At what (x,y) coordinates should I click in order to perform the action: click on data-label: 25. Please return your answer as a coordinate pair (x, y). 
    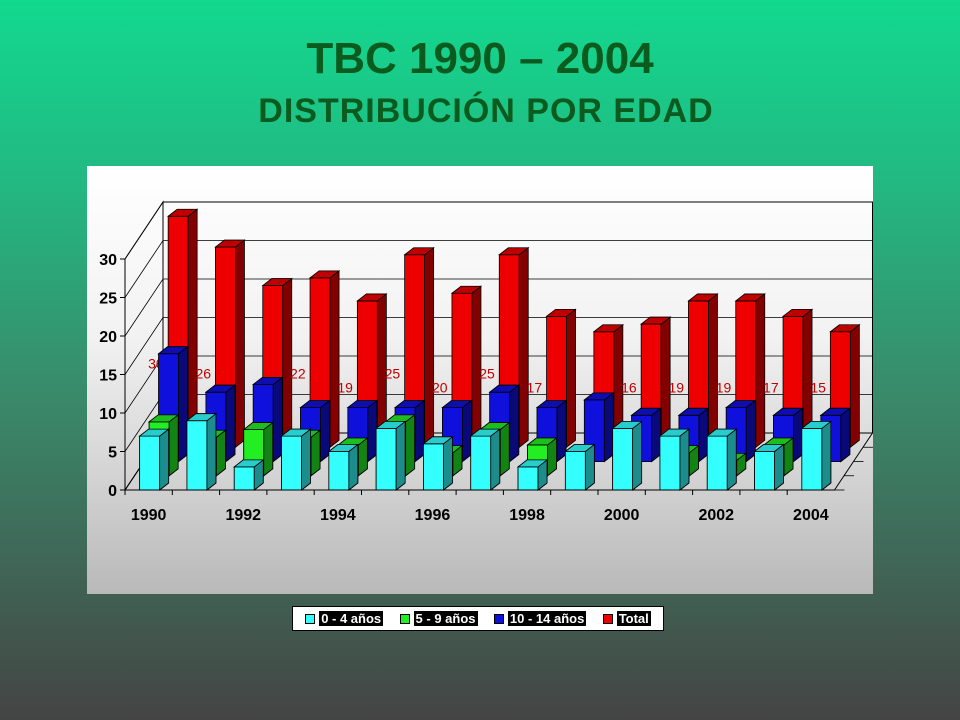
    Looking at the image, I should click on (393, 373).